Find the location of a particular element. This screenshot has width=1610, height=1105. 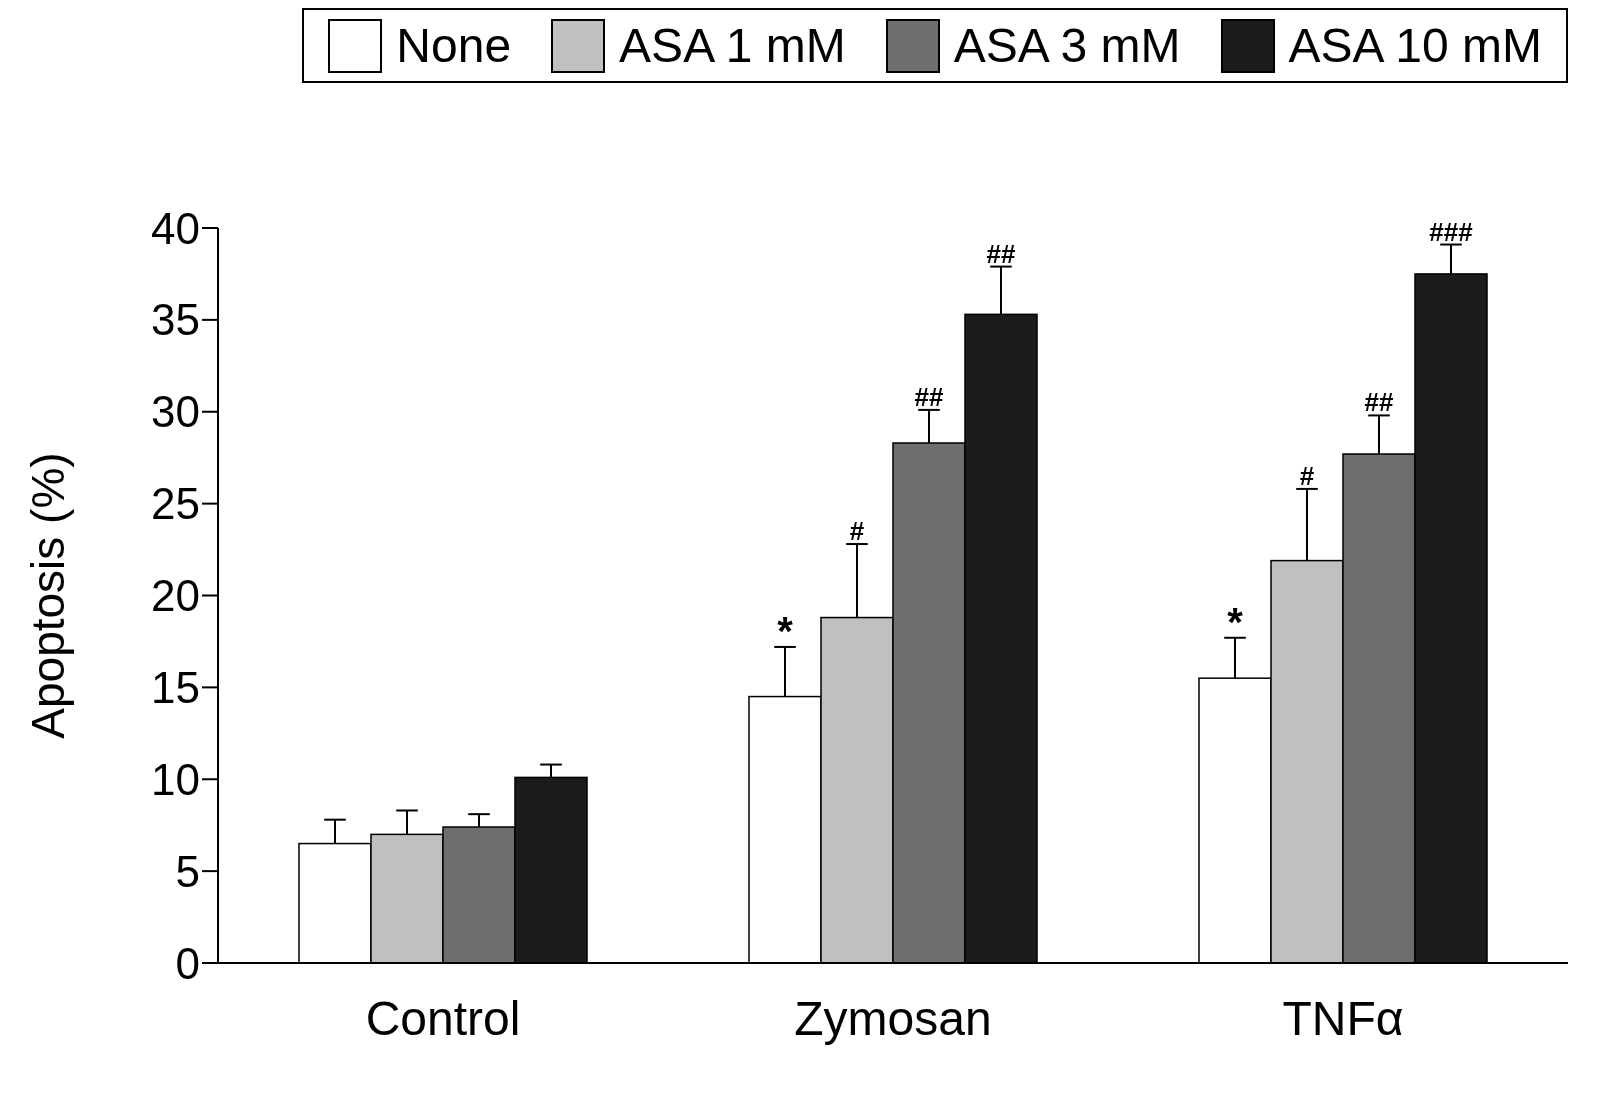

y-tick-label: 5 is located at coordinates (187, 871).